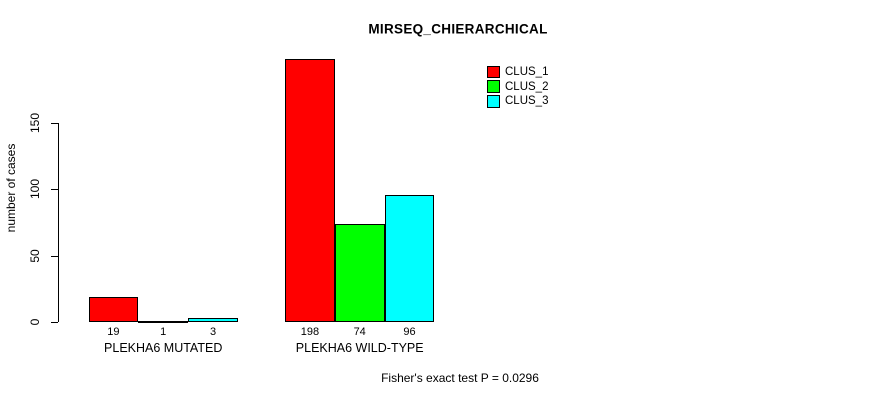 This screenshot has width=890, height=400. Describe the element at coordinates (213, 332) in the screenshot. I see `bar-value-label: 3` at that location.